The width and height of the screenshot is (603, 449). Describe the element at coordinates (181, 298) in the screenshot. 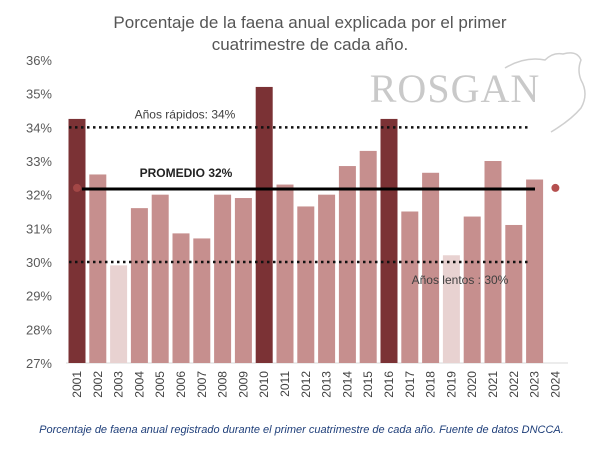

I see `bar-2006` at that location.